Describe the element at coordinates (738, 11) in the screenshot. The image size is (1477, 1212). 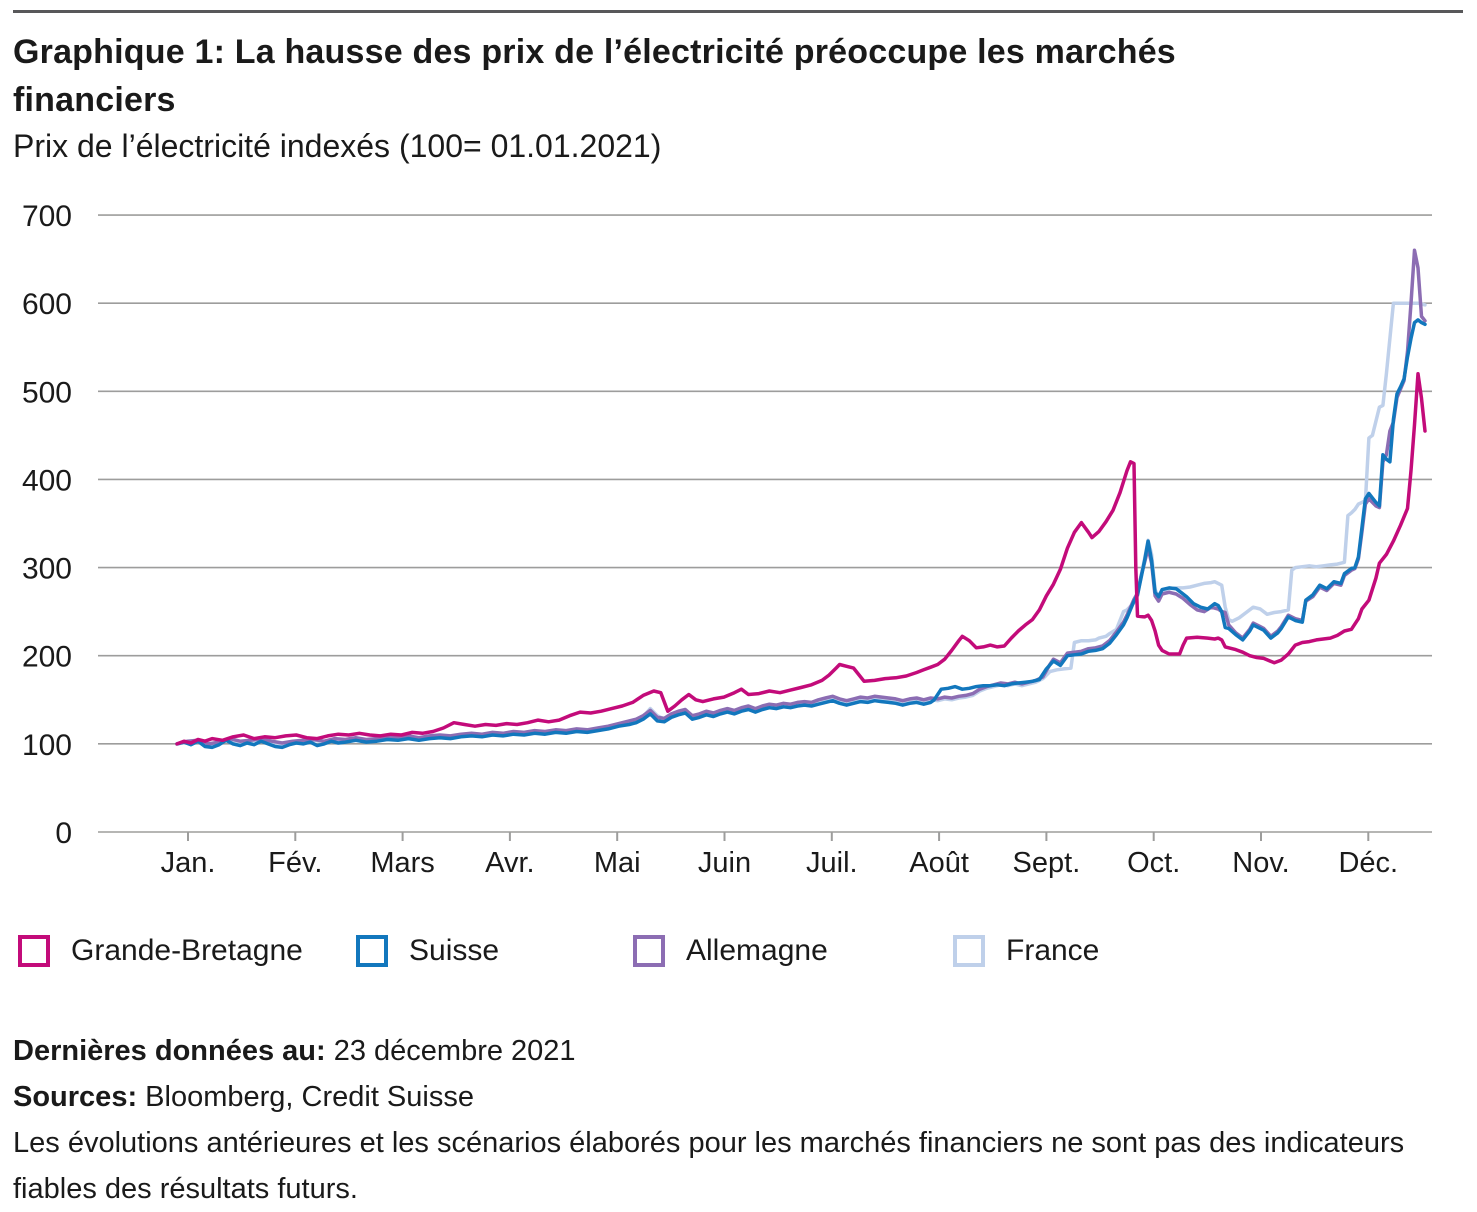
I see `top-rule` at that location.